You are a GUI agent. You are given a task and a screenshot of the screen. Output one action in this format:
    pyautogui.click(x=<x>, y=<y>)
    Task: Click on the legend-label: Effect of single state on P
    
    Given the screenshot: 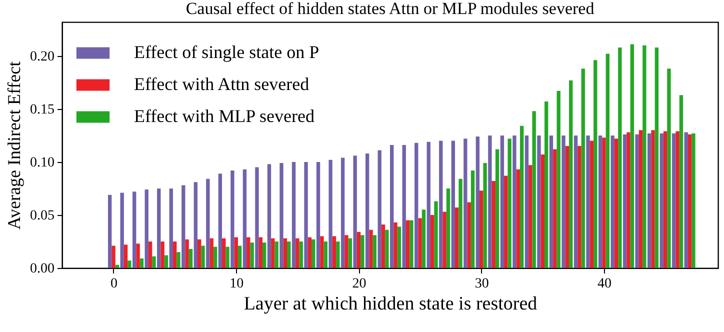 What is the action you would take?
    pyautogui.click(x=227, y=52)
    